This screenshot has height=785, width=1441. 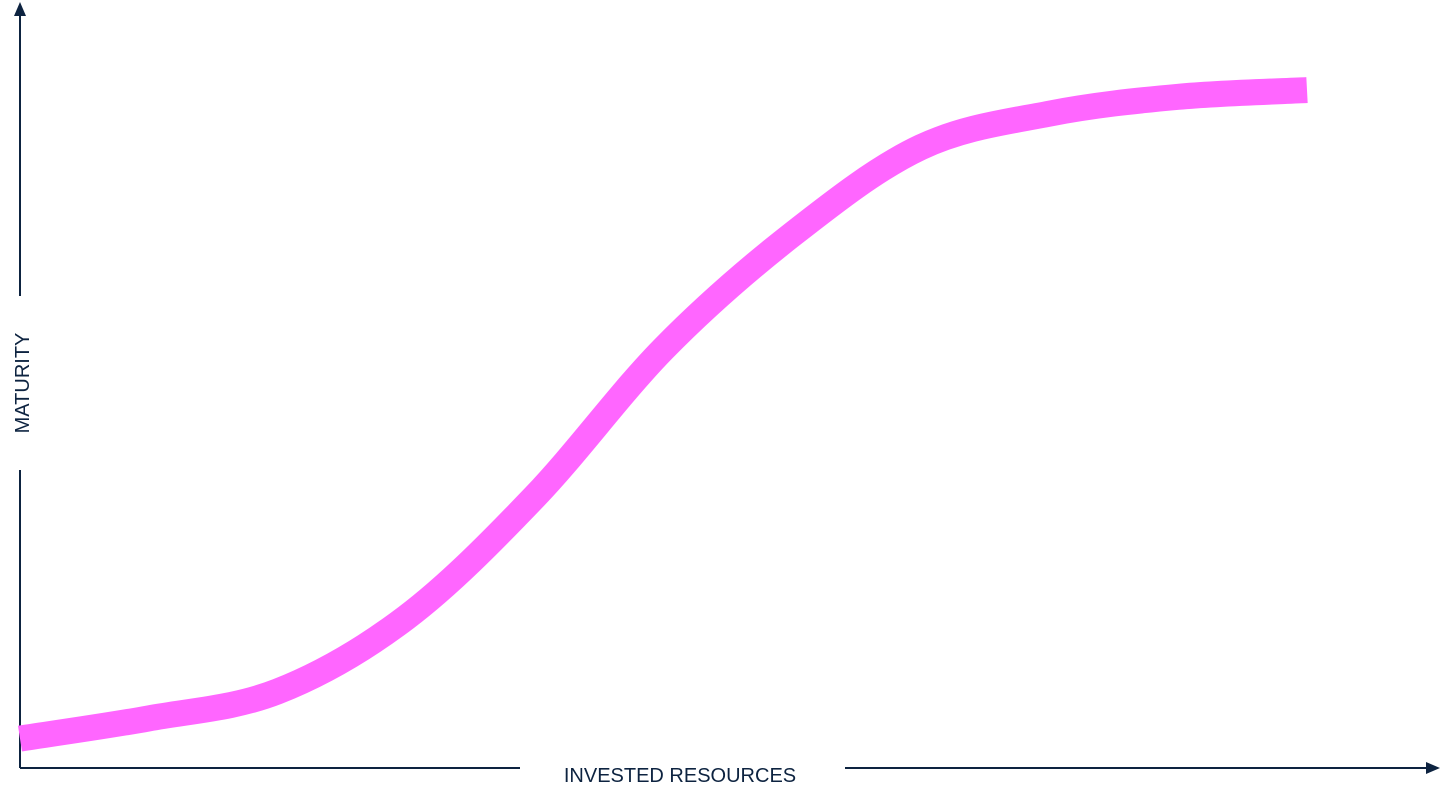 What do you see at coordinates (20, 9) in the screenshot?
I see `y-axis-arrowhead-icon` at bounding box center [20, 9].